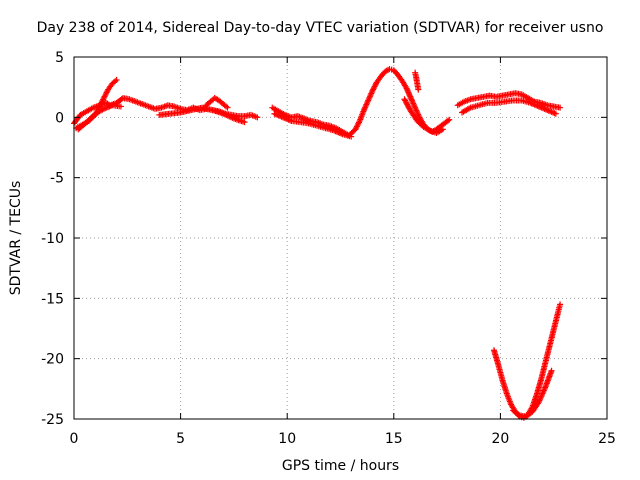 The height and width of the screenshot is (480, 640). I want to click on x-tick-label: 5, so click(180, 439).